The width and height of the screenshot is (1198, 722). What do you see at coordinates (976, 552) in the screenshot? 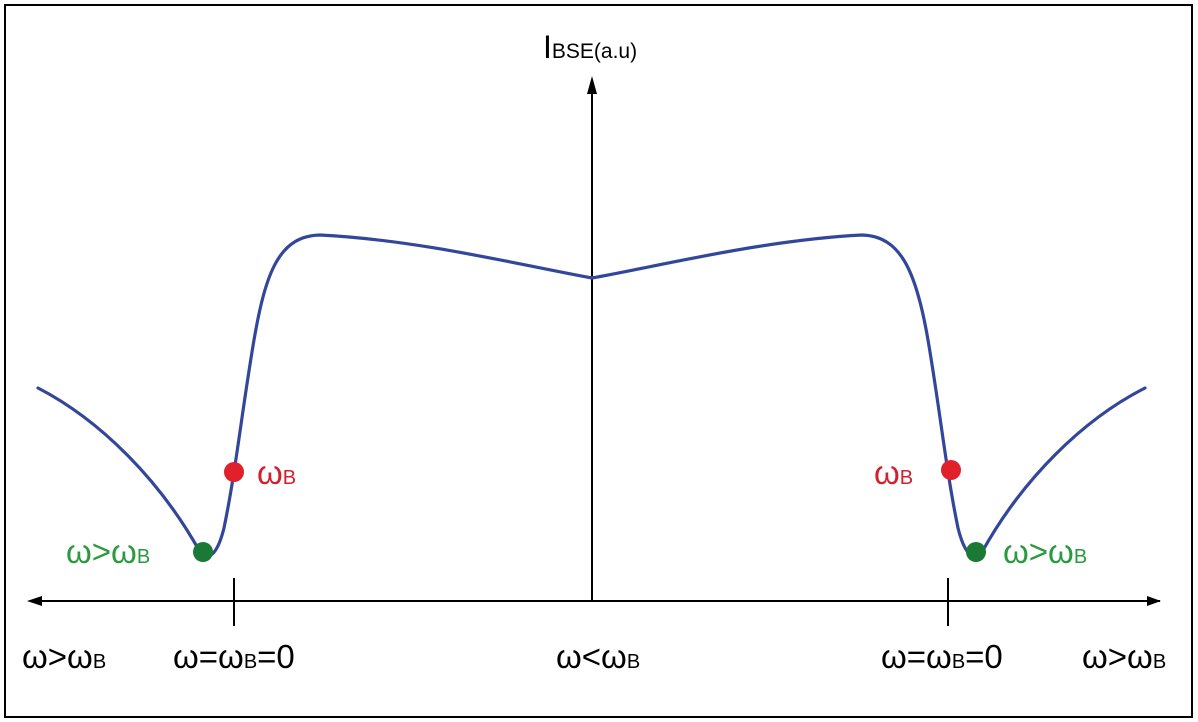
I see `right-green-point` at bounding box center [976, 552].